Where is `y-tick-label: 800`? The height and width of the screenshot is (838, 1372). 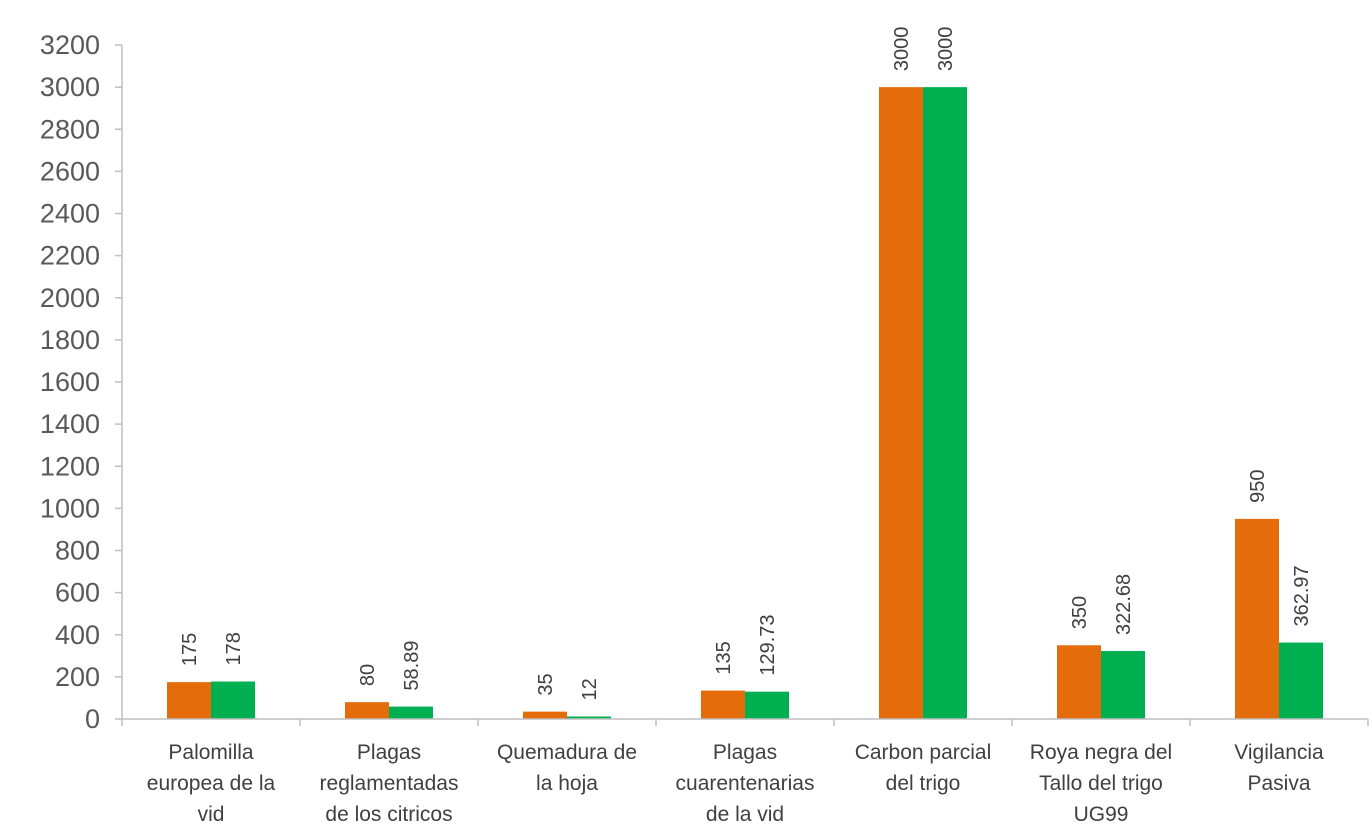 y-tick-label: 800 is located at coordinates (77, 551).